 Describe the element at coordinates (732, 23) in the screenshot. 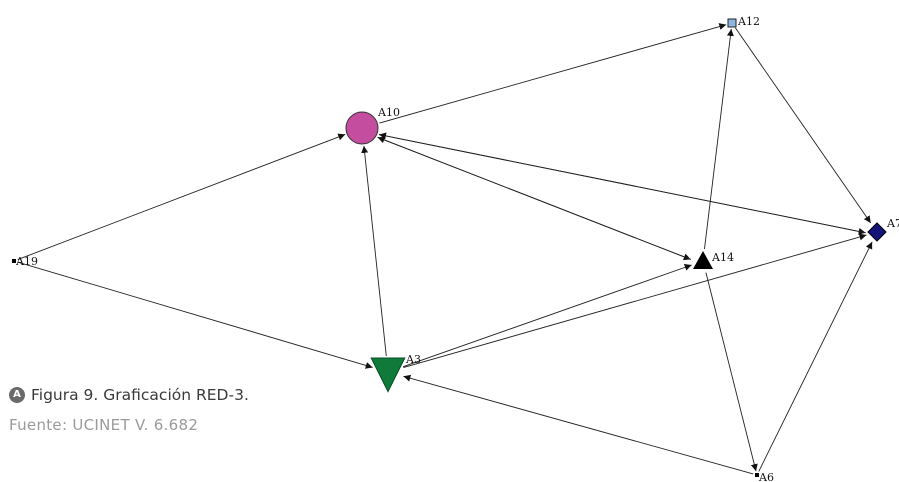

I see `node-a12-marker` at that location.